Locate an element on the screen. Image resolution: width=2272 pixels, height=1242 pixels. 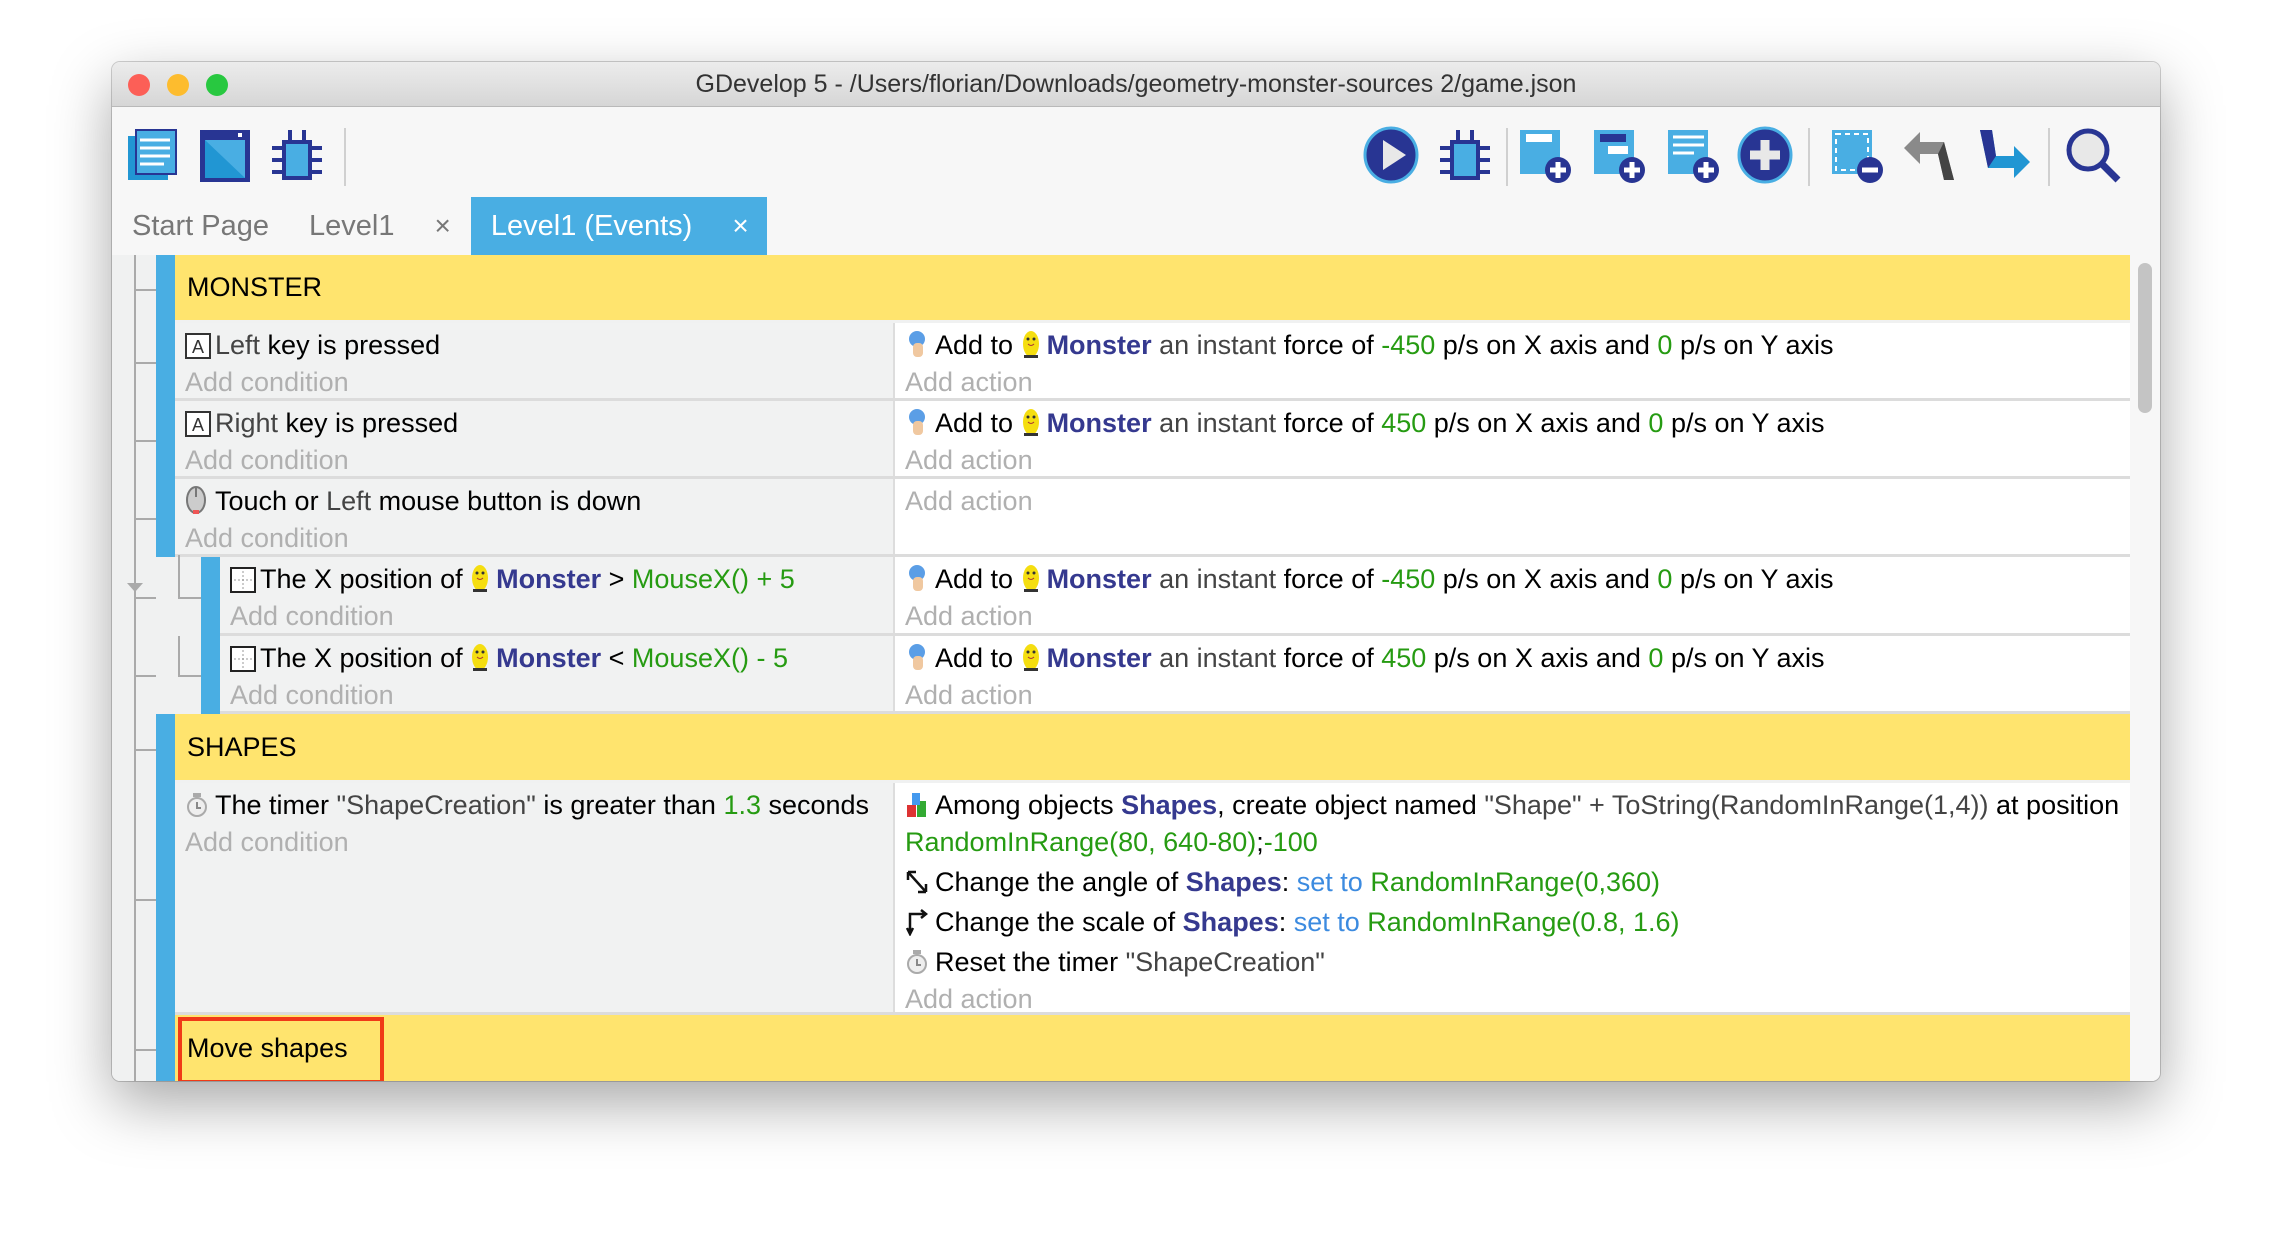
condition: Touch or Left mouse button is down is located at coordinates (534, 501).